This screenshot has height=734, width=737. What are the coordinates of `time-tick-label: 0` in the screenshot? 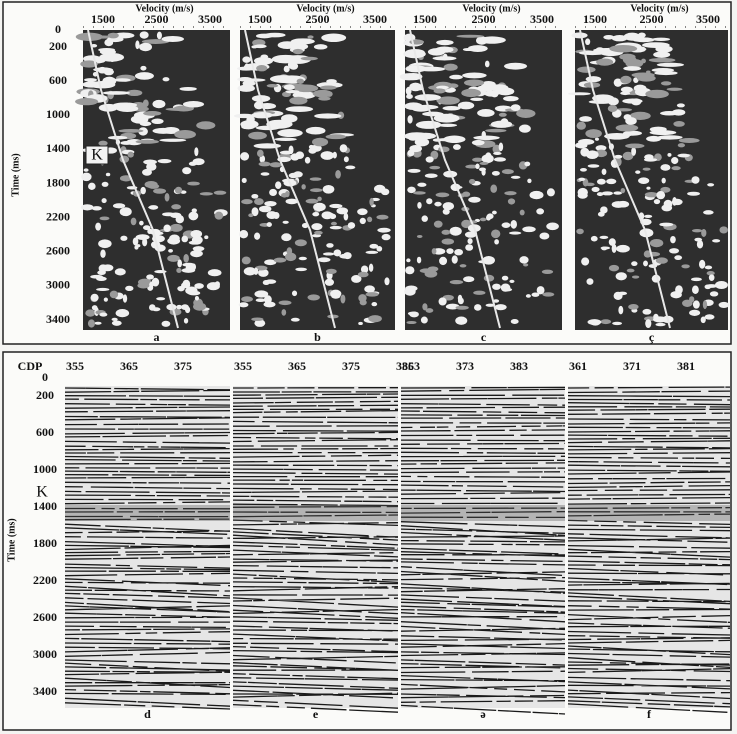 It's located at (58, 29).